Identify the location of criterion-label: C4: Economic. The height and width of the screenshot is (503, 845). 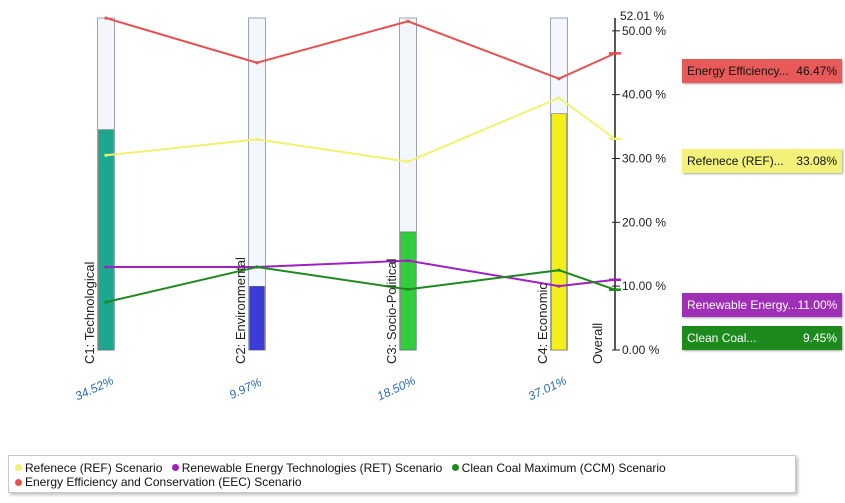
(542, 323).